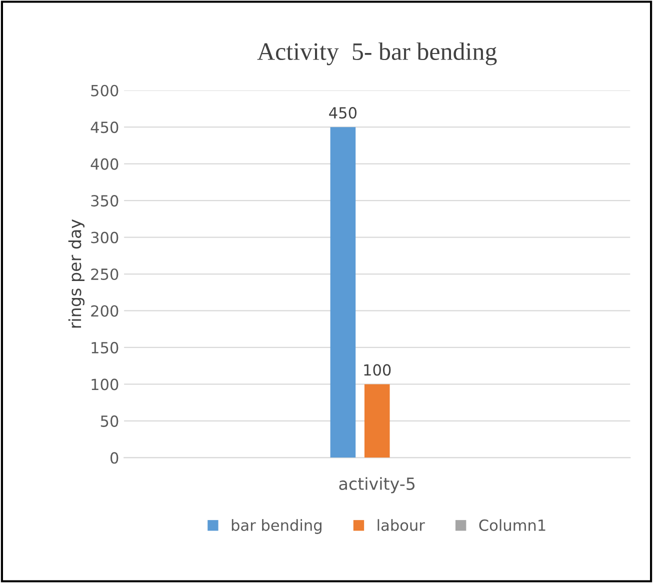  What do you see at coordinates (109, 421) in the screenshot?
I see `y-tick-label: 50` at bounding box center [109, 421].